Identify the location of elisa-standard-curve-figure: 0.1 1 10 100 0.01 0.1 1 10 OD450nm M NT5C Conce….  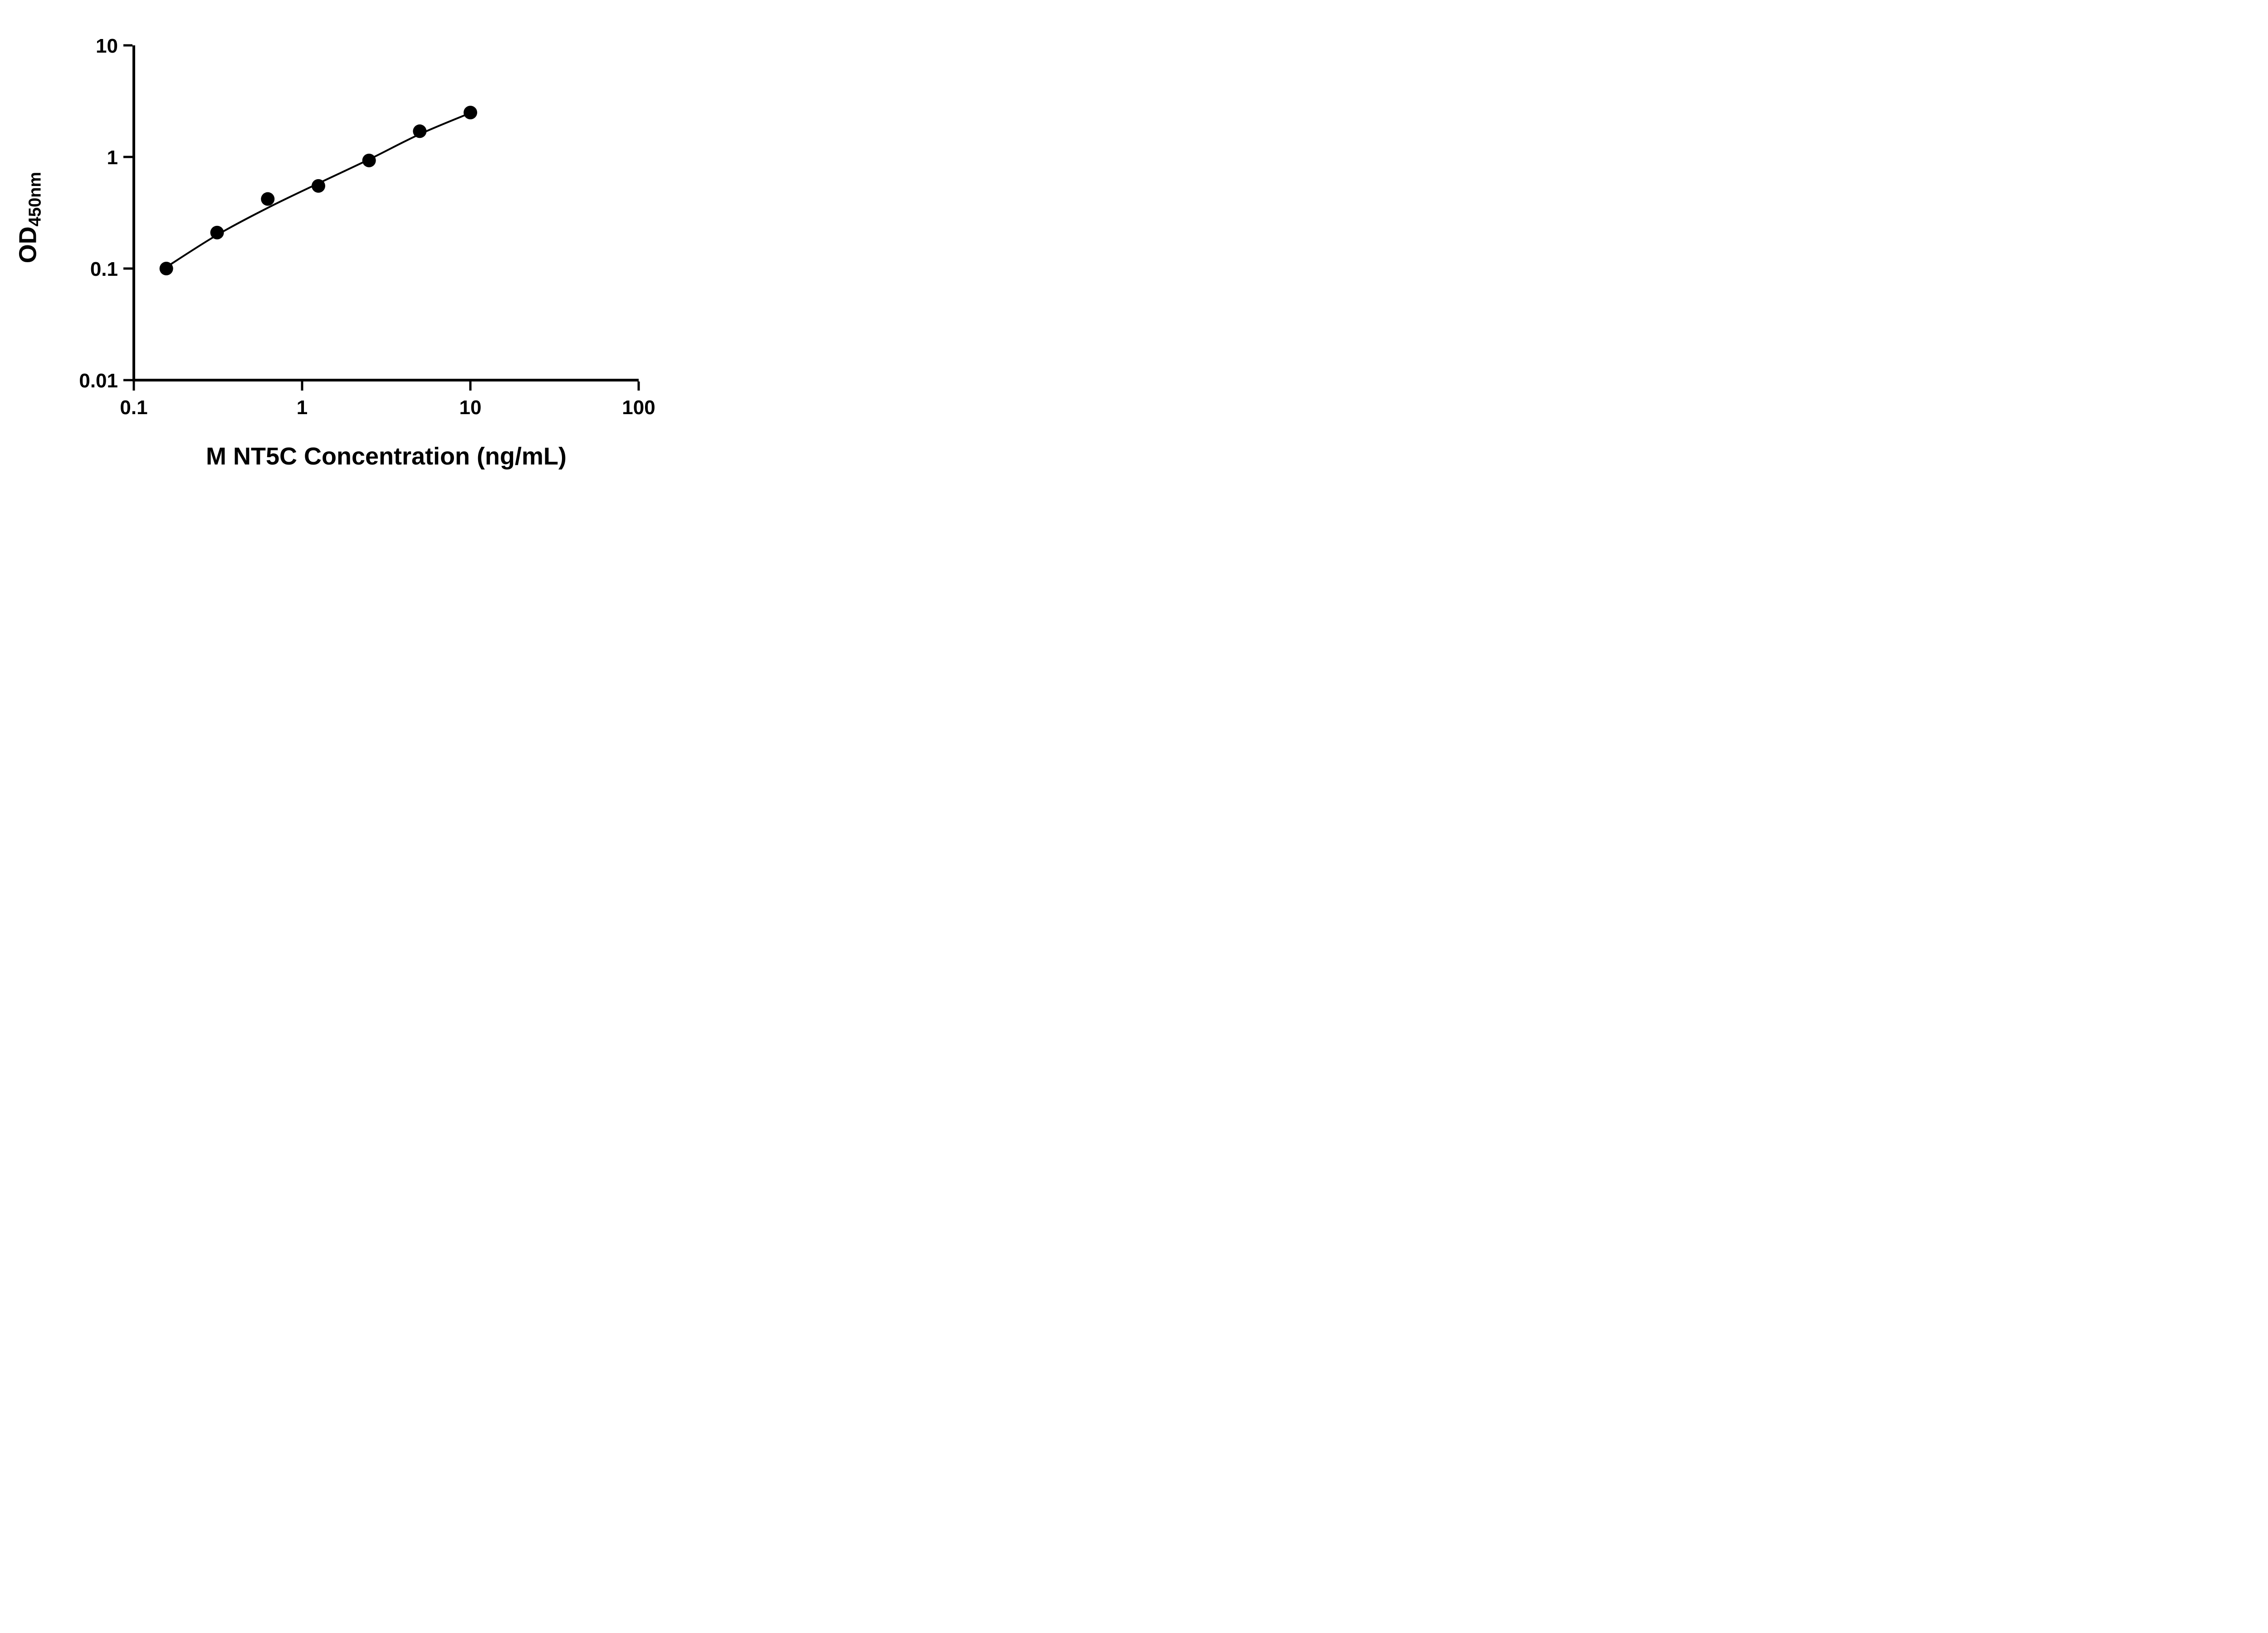
(350, 245).